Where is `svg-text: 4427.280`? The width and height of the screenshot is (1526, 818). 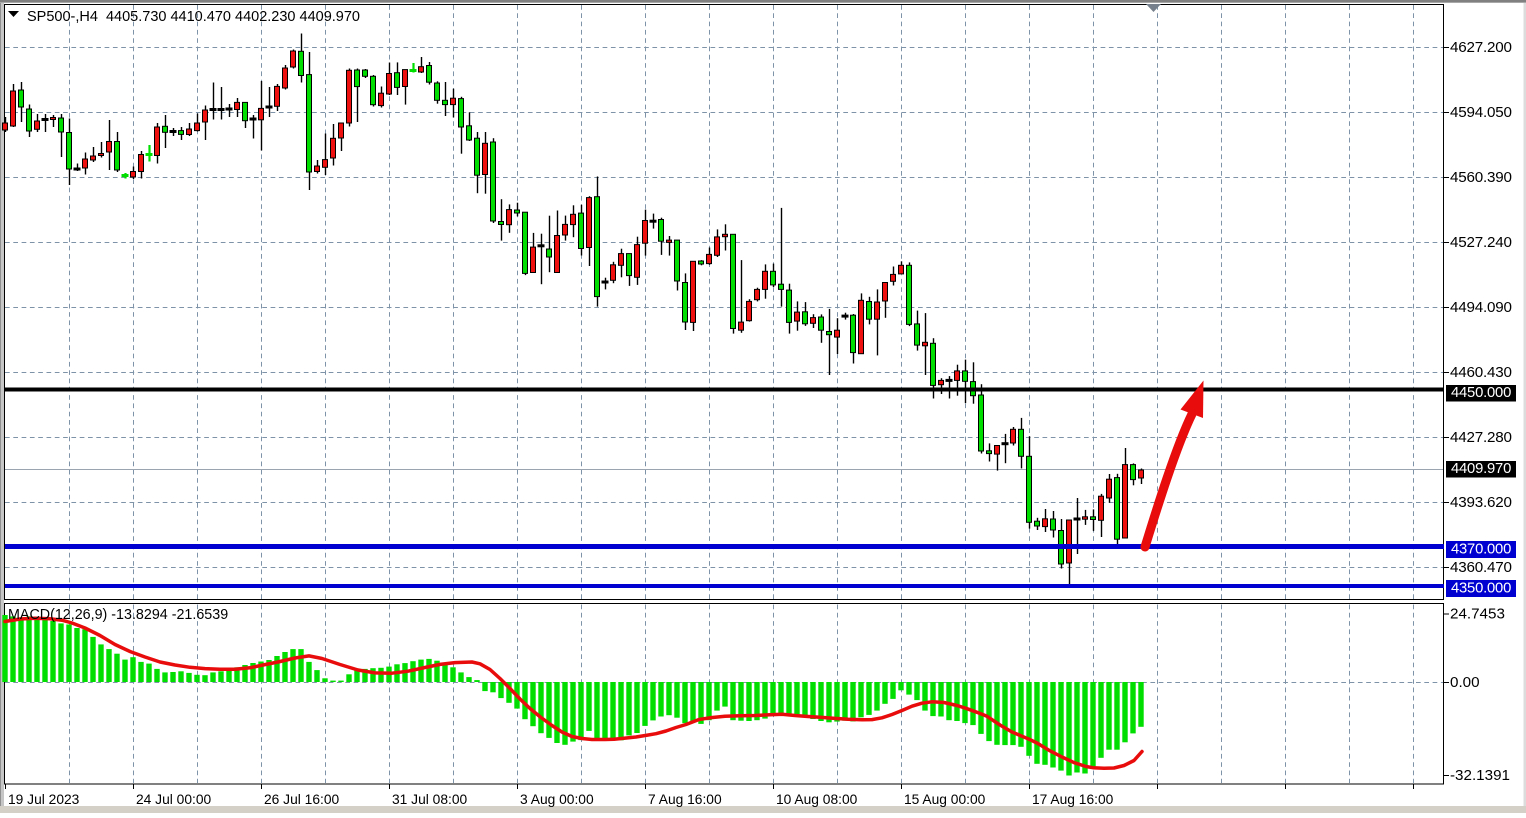
svg-text: 4427.280 is located at coordinates (1481, 437).